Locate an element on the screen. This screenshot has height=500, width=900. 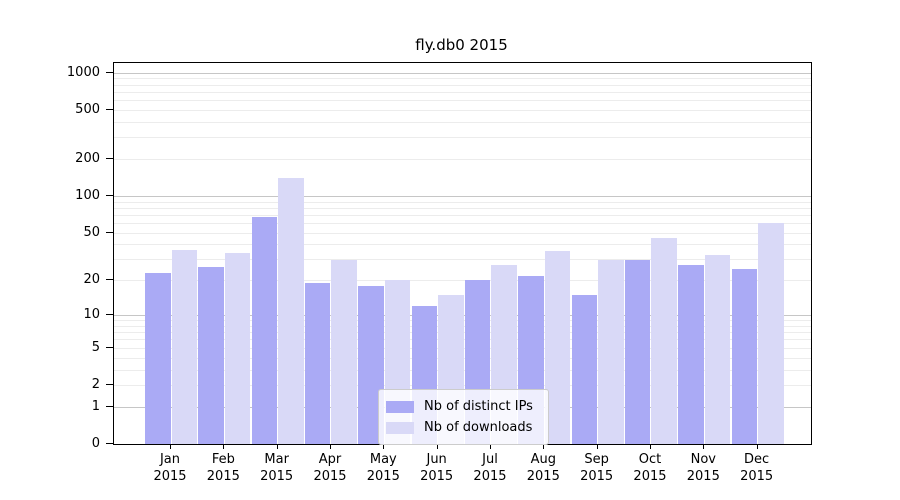
x-tick-label: Feb 2015 is located at coordinates (223, 468).